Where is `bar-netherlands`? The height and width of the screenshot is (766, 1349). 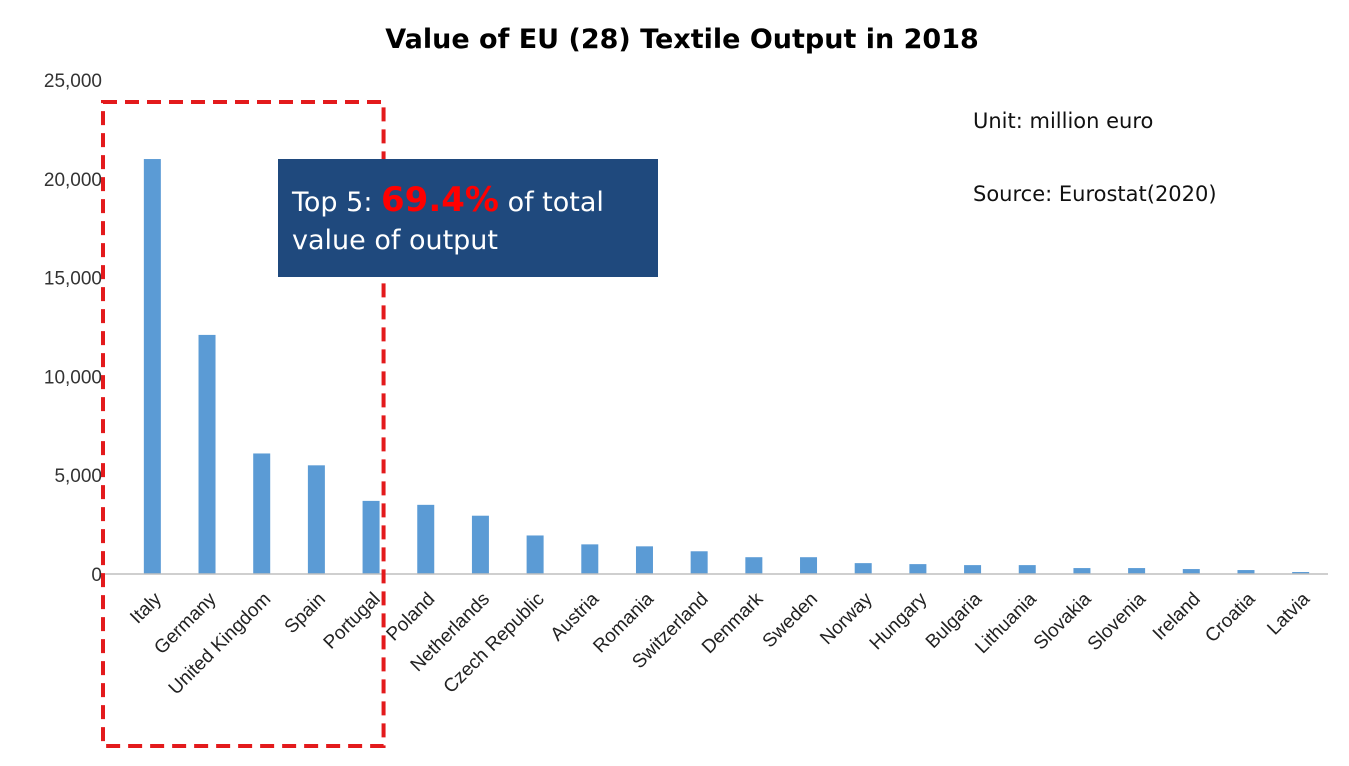
bar-netherlands is located at coordinates (480, 544).